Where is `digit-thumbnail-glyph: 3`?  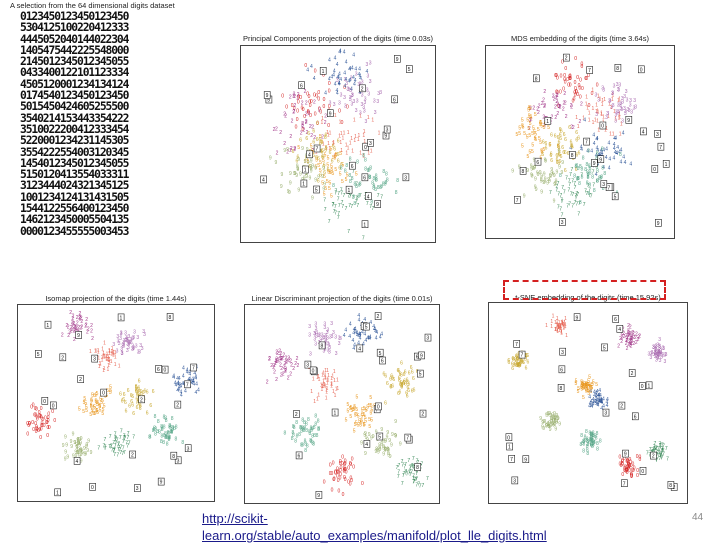 digit-thumbnail-glyph: 3 is located at coordinates (603, 185).